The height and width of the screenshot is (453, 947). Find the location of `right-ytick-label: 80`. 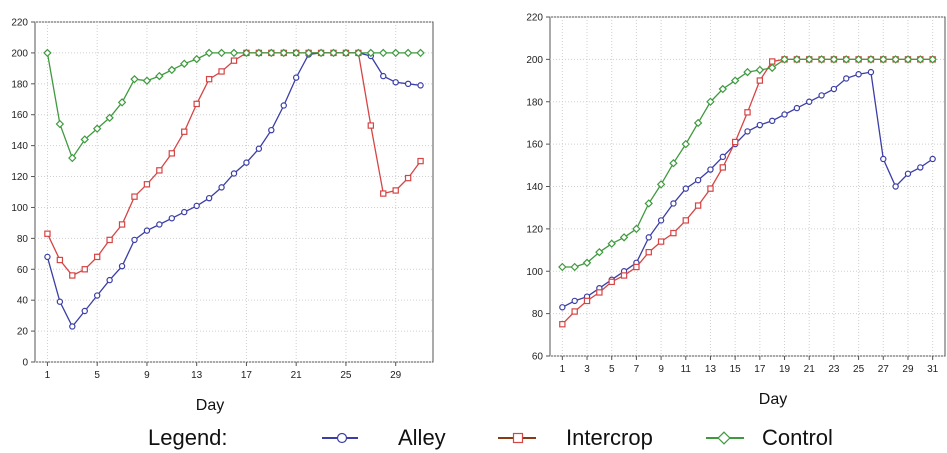

right-ytick-label: 80 is located at coordinates (538, 314).